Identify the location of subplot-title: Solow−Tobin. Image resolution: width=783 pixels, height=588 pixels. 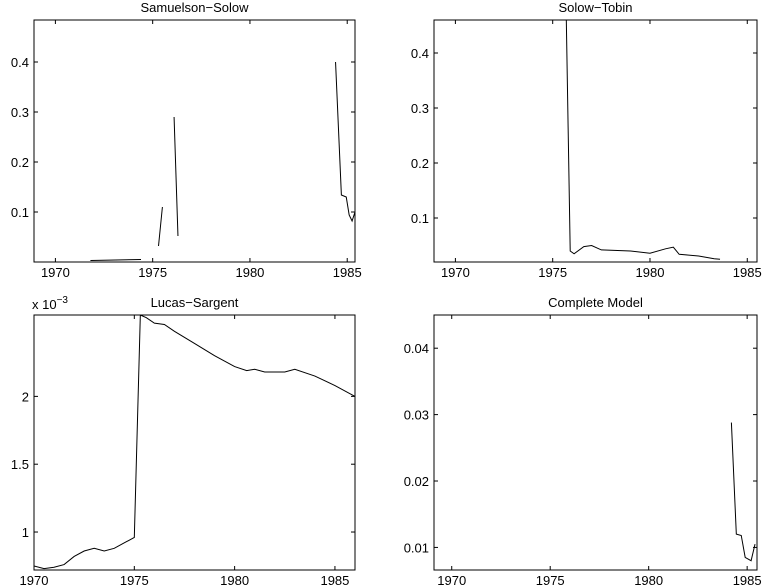
(595, 7).